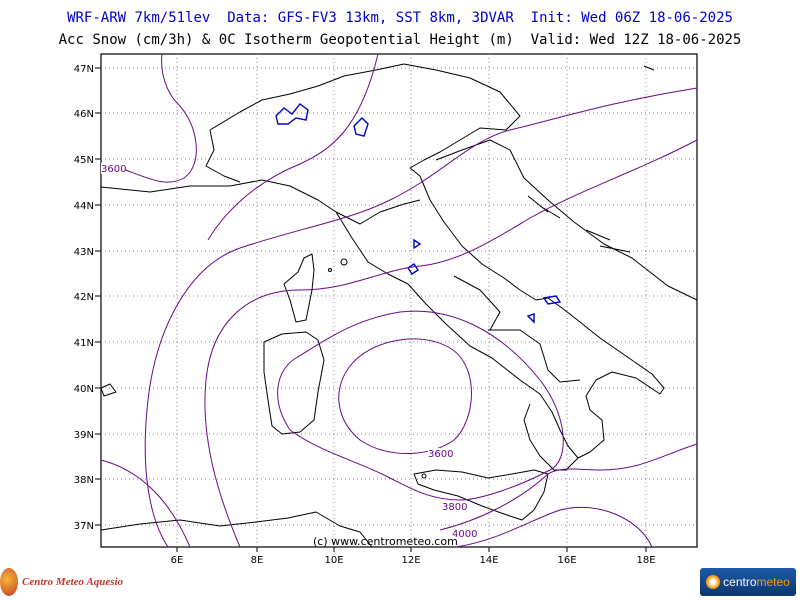 Image resolution: width=800 pixels, height=600 pixels. Describe the element at coordinates (713, 582) in the screenshot. I see `sun-icon` at that location.